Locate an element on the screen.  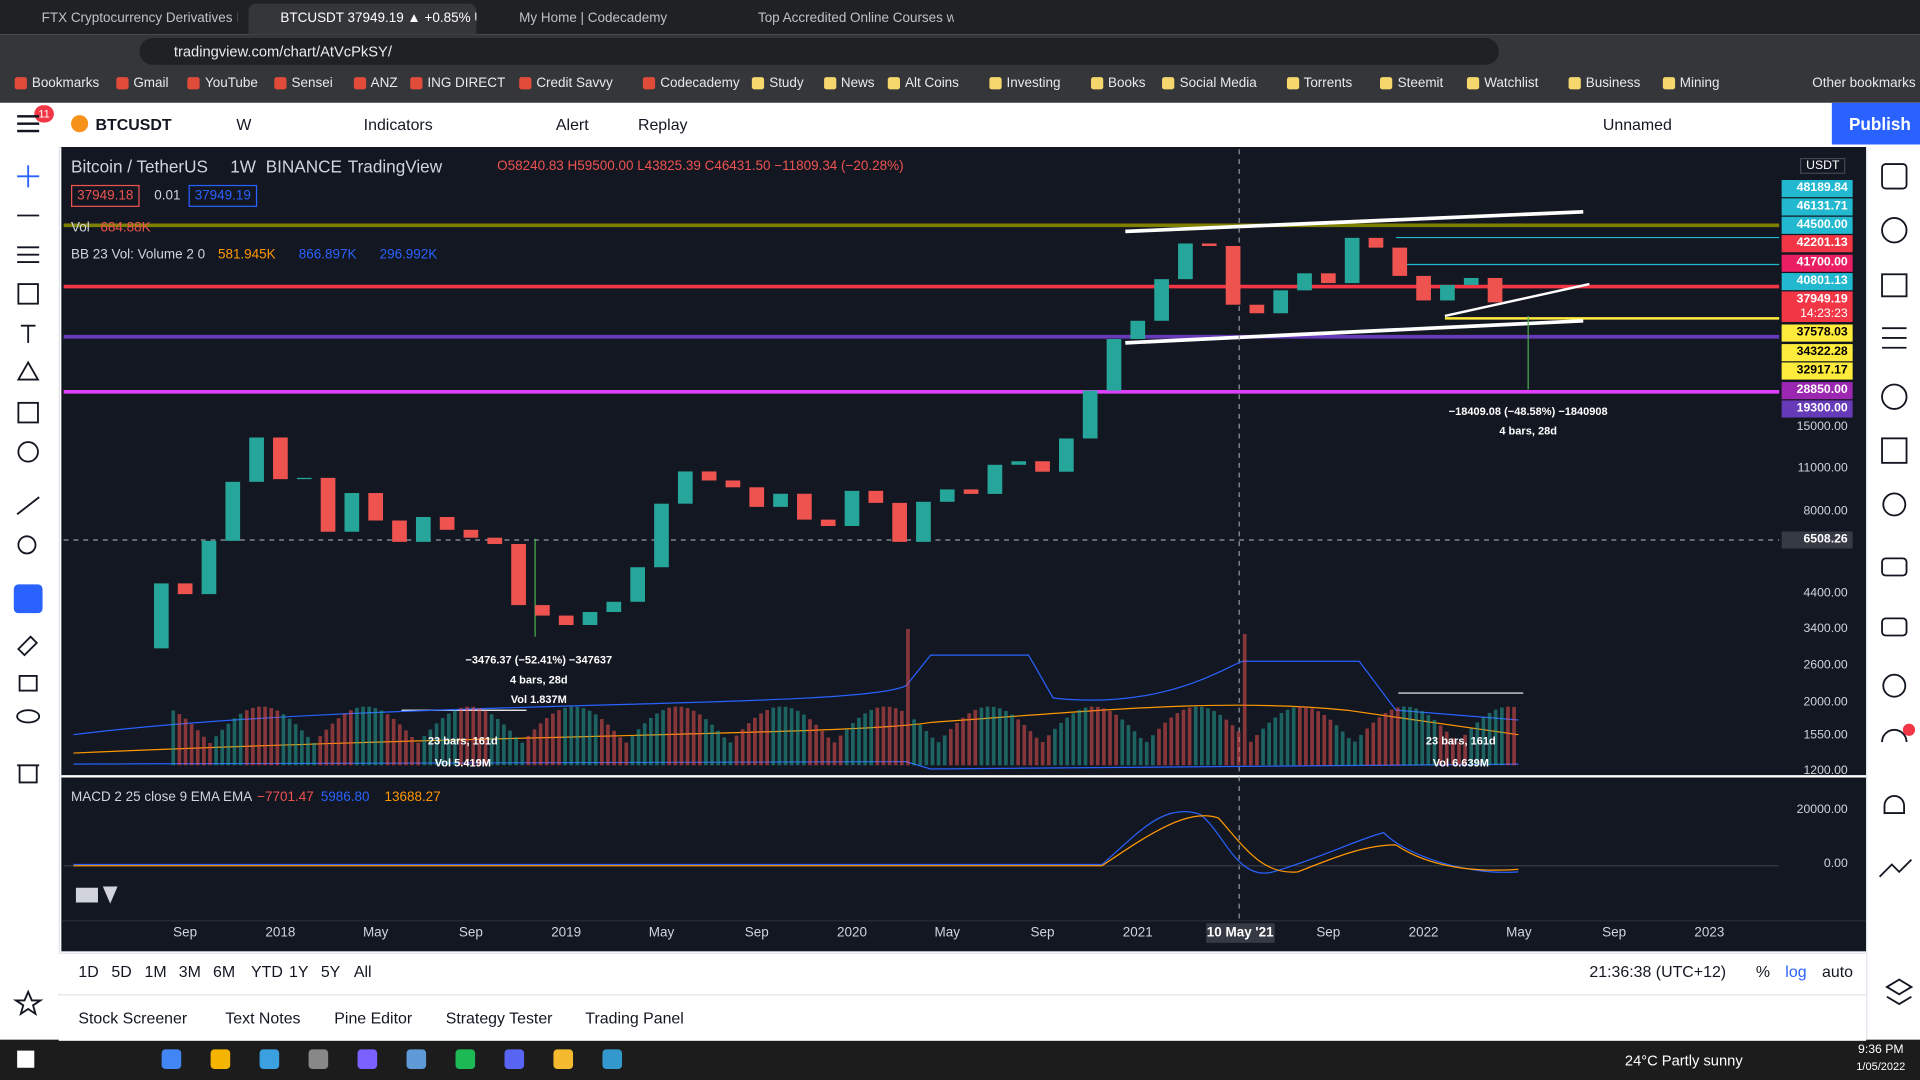
bookmark: Mining is located at coordinates (1699, 83).